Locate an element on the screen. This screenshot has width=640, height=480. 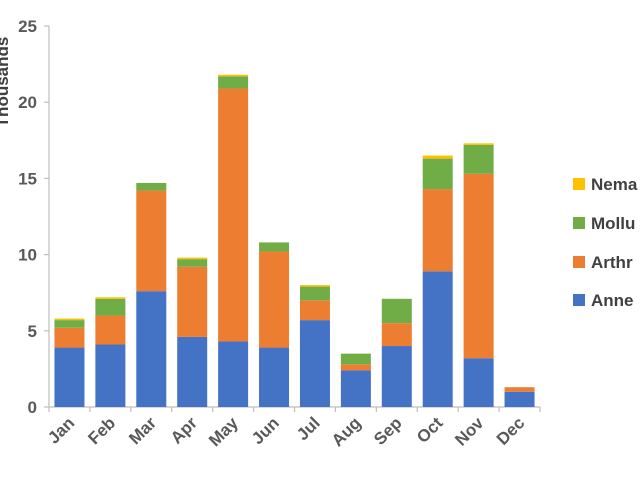
bar-segment-mollu-nov is located at coordinates (478, 159).